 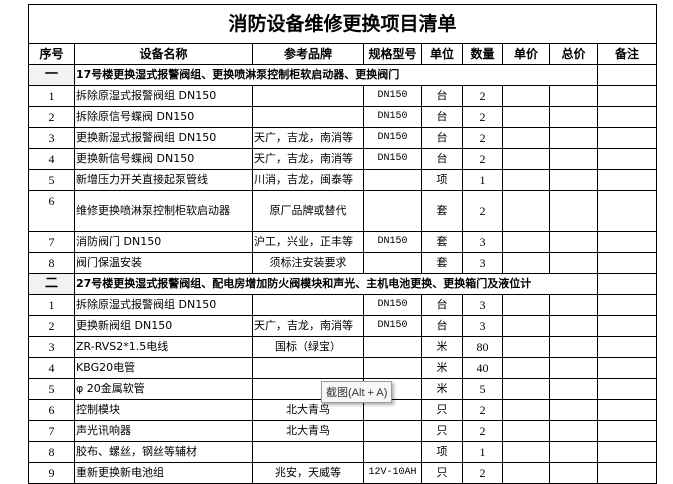 What do you see at coordinates (482, 389) in the screenshot?
I see `item-qty: 5` at bounding box center [482, 389].